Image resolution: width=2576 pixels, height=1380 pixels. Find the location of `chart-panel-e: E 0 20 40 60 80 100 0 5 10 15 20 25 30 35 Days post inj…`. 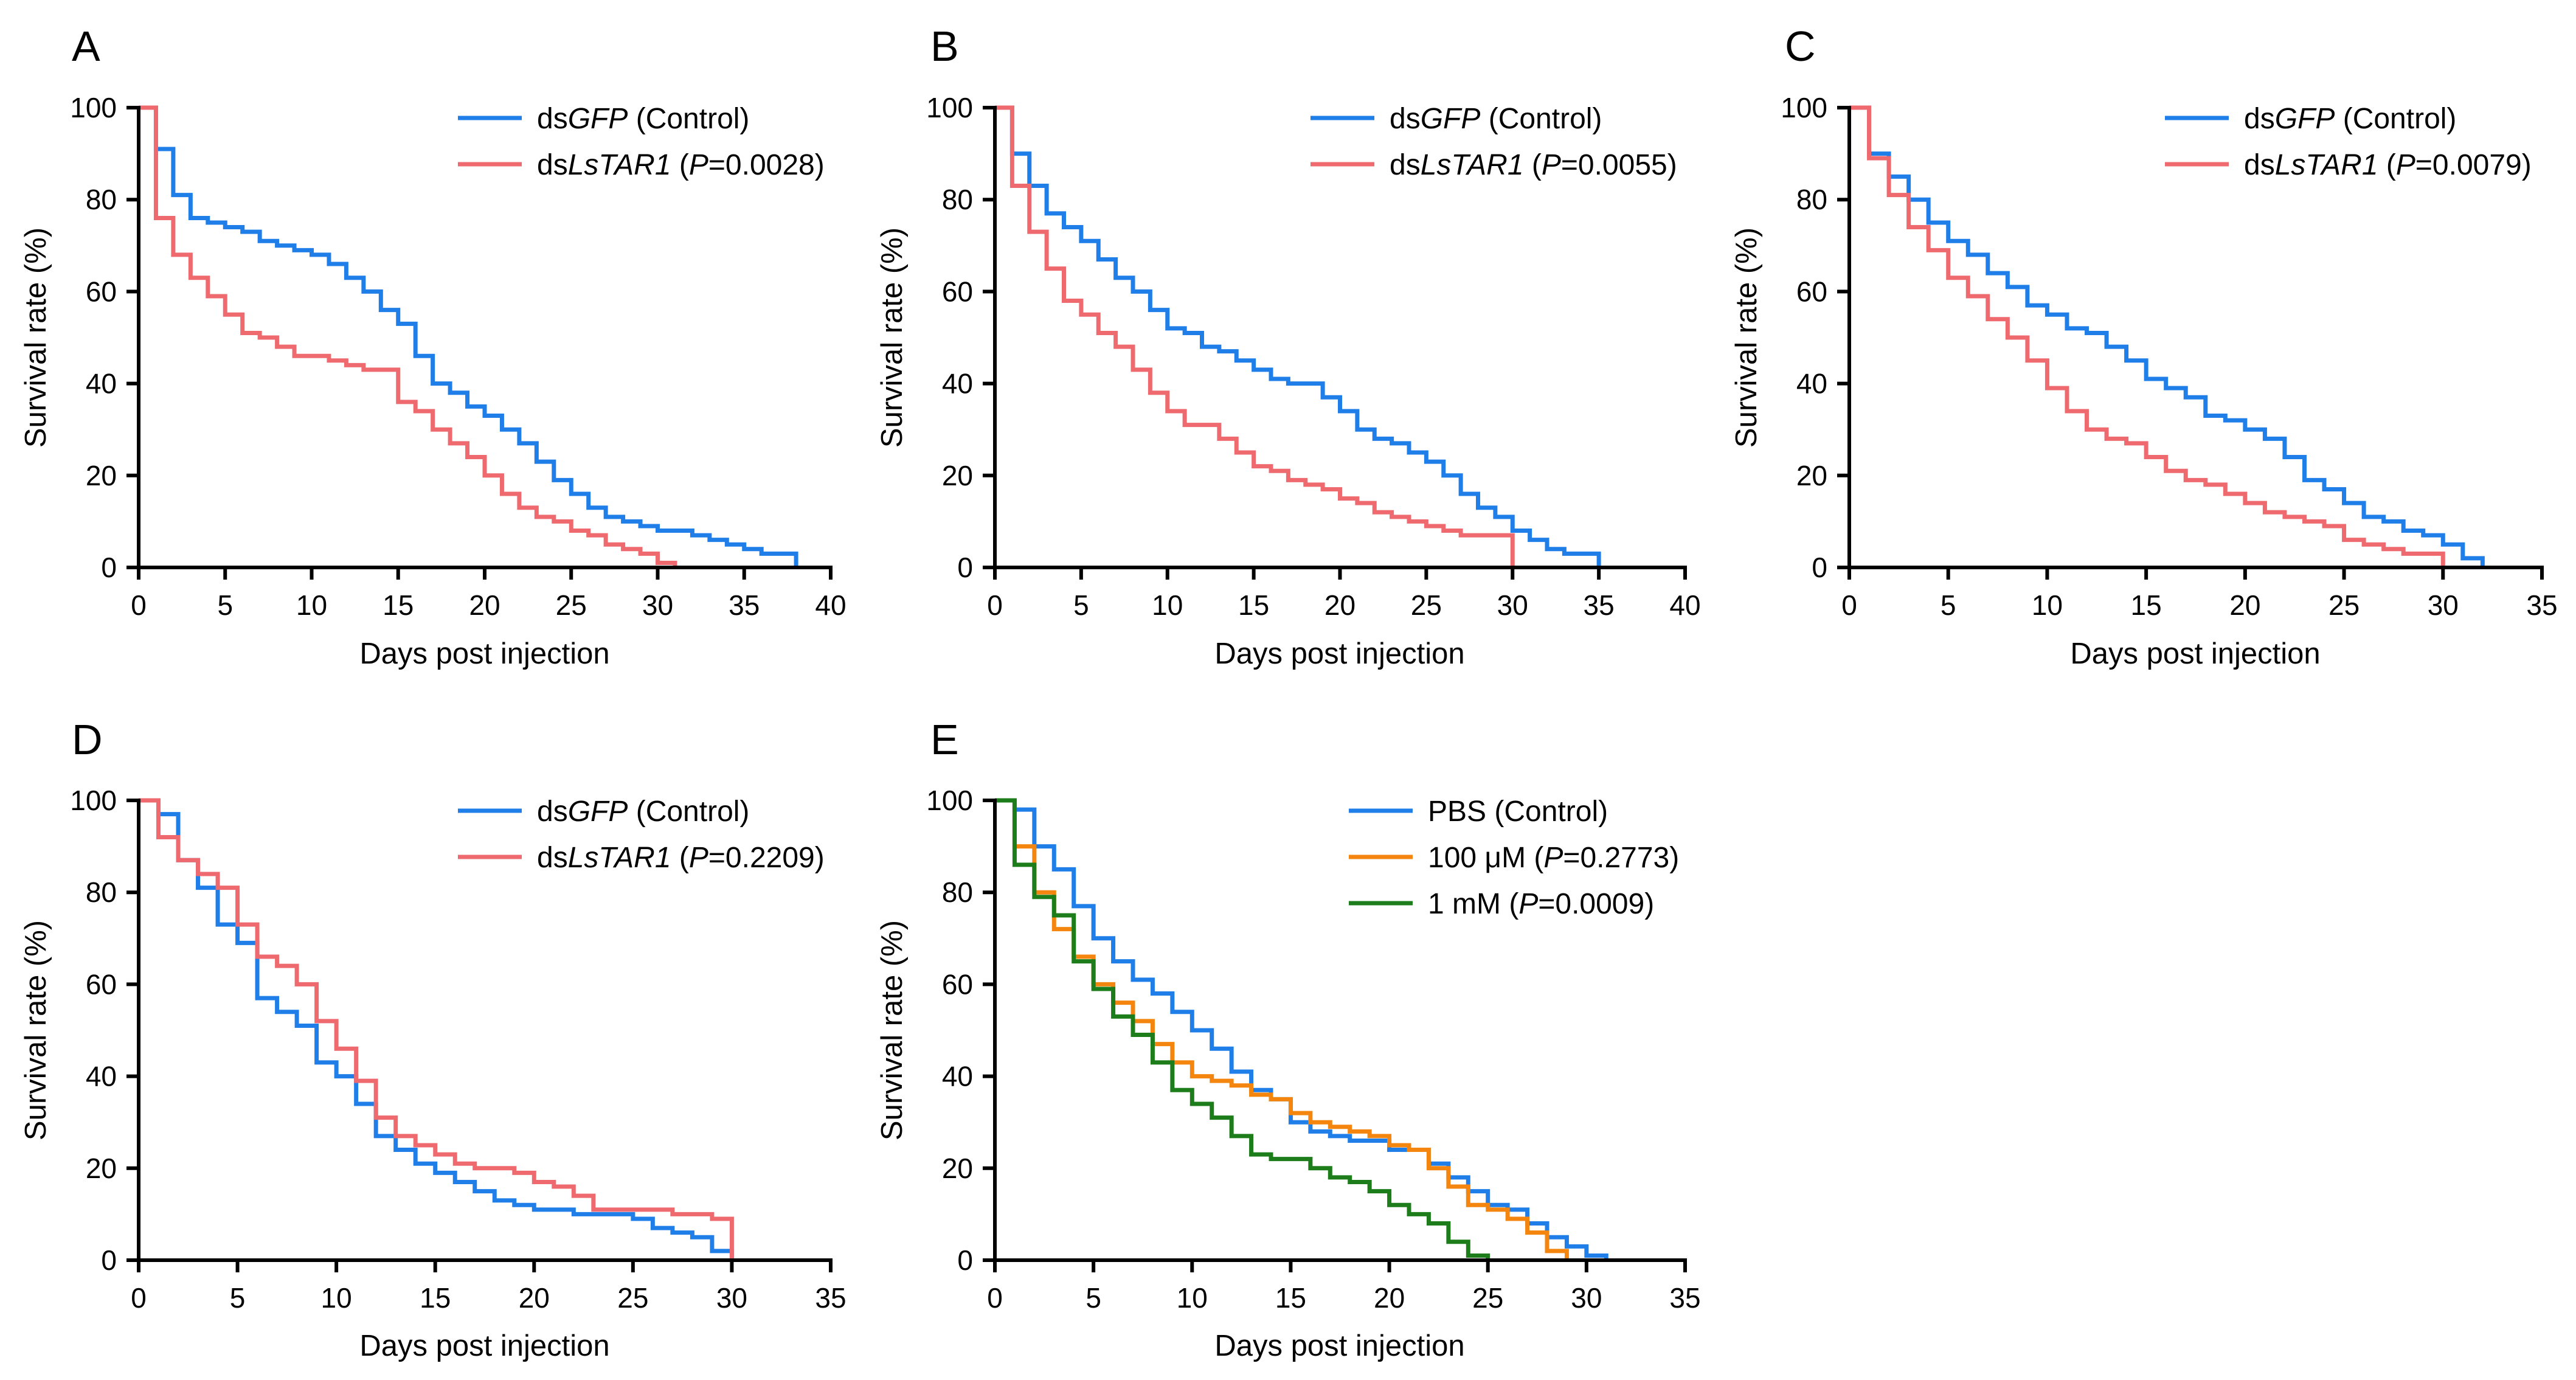

chart-panel-e: E 0 20 40 60 80 100 0 5 10 15 20 25 30 35 Days post inj… is located at coordinates (1288, 1039).